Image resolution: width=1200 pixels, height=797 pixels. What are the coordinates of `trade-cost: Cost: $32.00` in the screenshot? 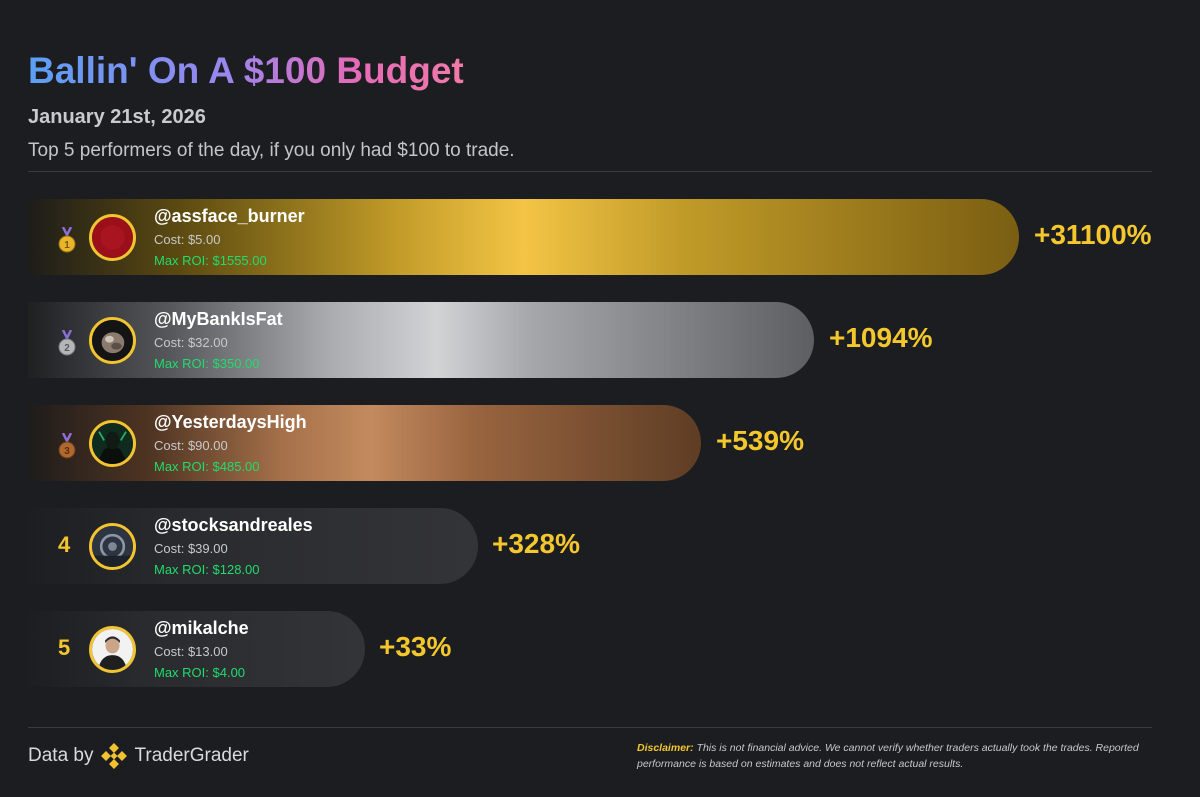 It's located at (191, 342).